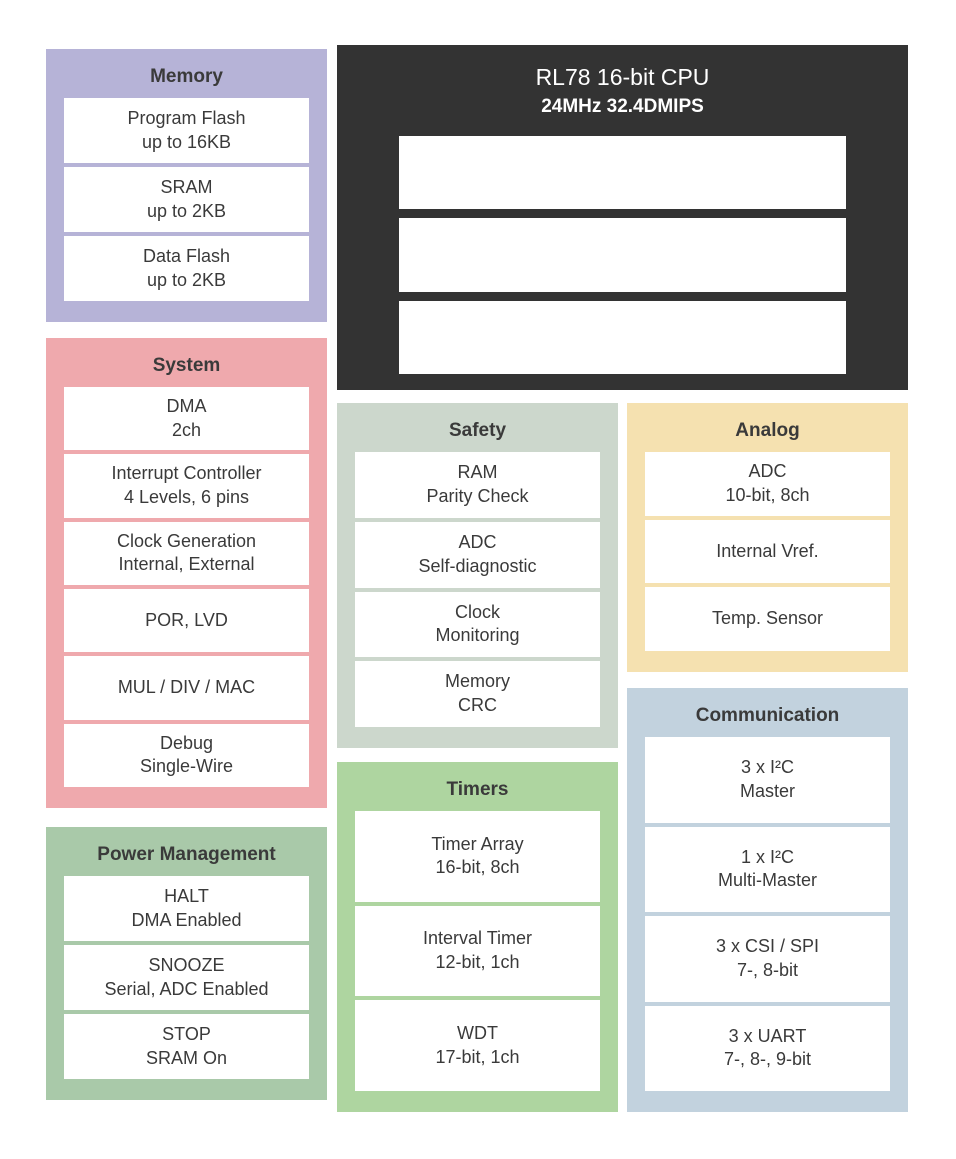 The width and height of the screenshot is (956, 1159). What do you see at coordinates (477, 635) in the screenshot?
I see `item-line: Monitoring` at bounding box center [477, 635].